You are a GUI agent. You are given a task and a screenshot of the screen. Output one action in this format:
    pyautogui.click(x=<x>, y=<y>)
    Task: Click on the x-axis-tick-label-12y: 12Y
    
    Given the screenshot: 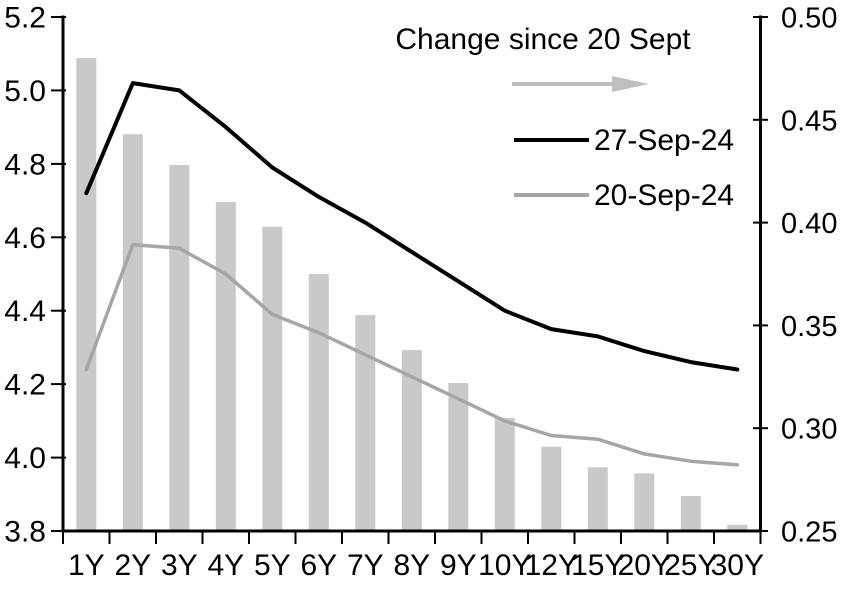 What is the action you would take?
    pyautogui.click(x=551, y=565)
    